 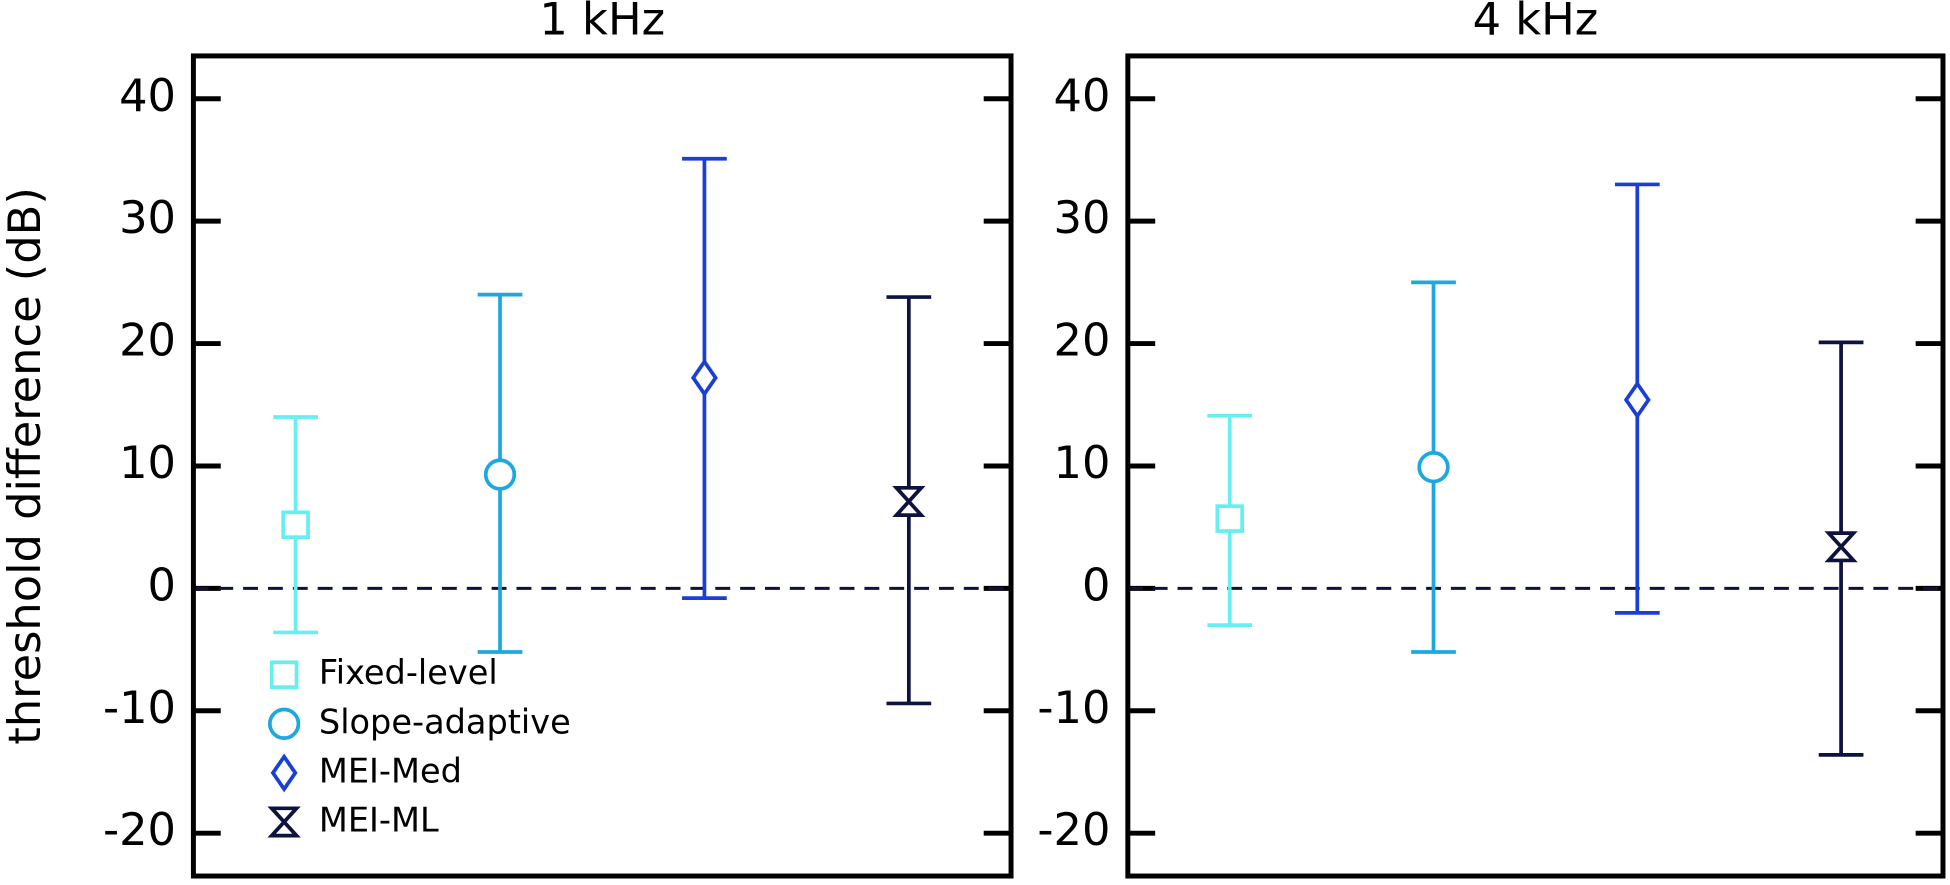 What do you see at coordinates (379, 819) in the screenshot?
I see `legend-label: MEI-ML` at bounding box center [379, 819].